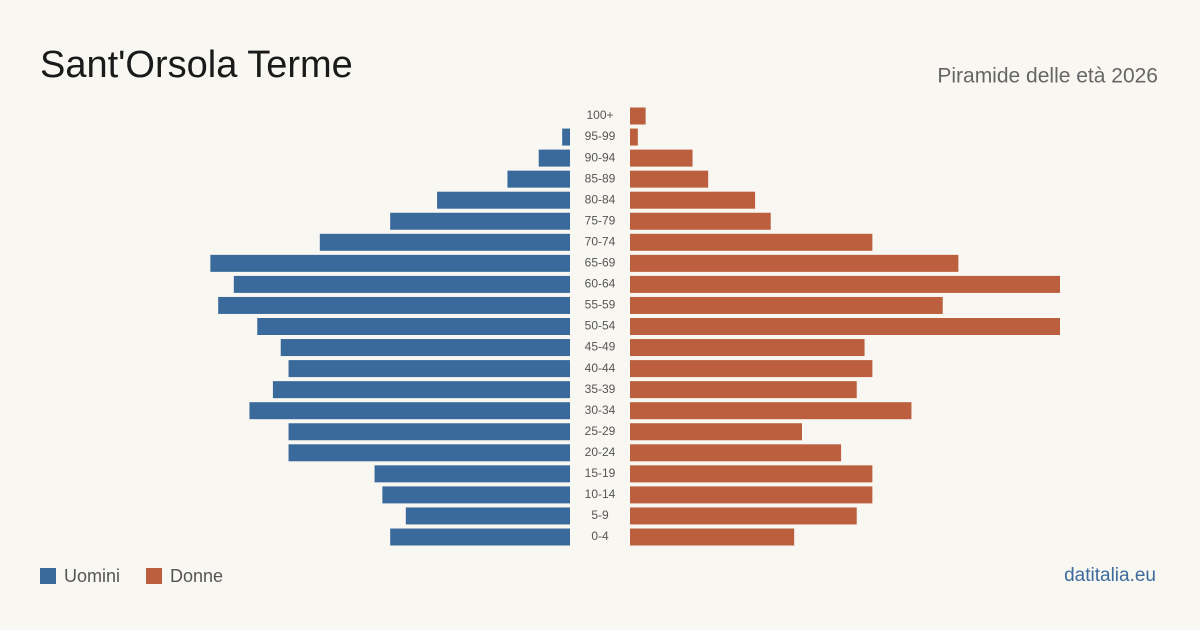 The width and height of the screenshot is (1200, 630). What do you see at coordinates (1047, 76) in the screenshot?
I see `chart-subtitle: Piramide delle età 2026` at bounding box center [1047, 76].